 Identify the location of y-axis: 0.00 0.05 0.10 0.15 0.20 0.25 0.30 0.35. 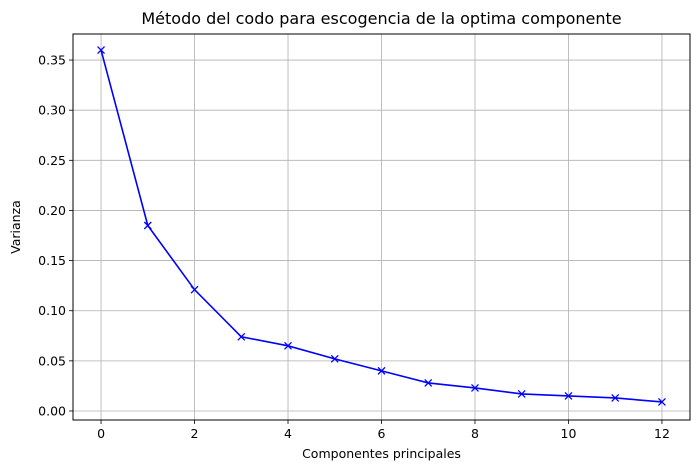
(55, 235).